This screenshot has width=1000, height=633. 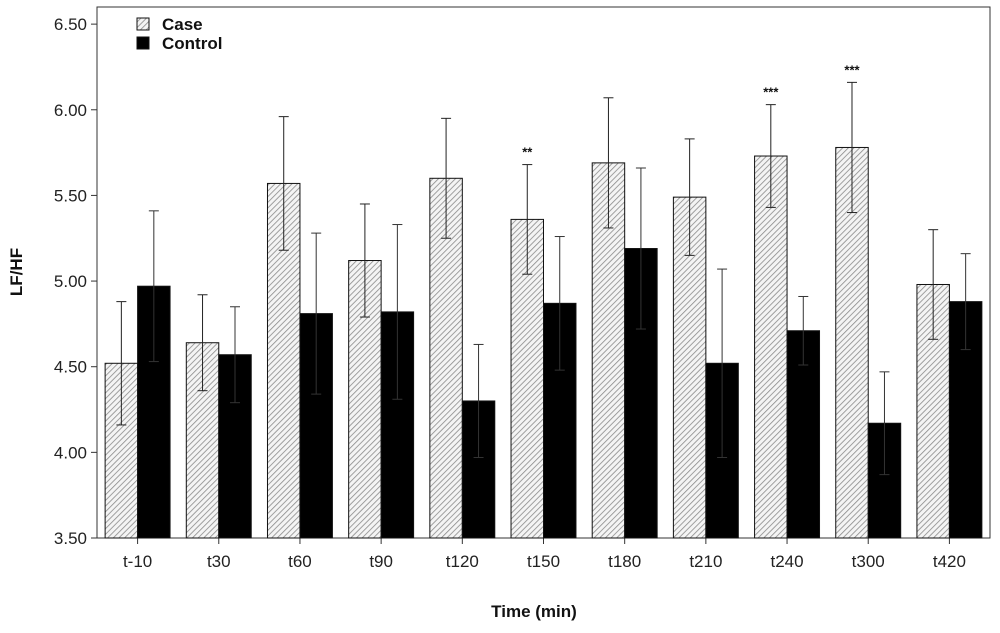 I want to click on x-tick-label: t180, so click(x=624, y=561).